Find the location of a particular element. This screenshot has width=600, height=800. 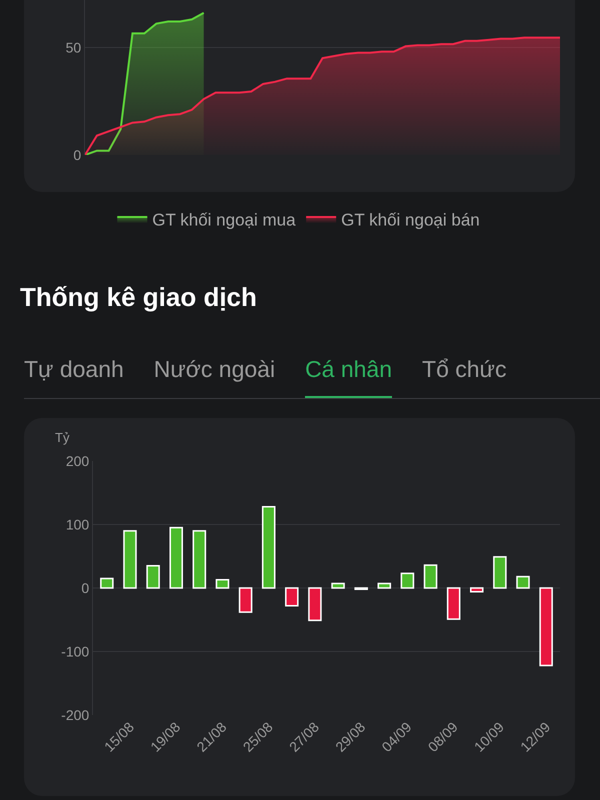

y-tick-label: 200 is located at coordinates (78, 460).